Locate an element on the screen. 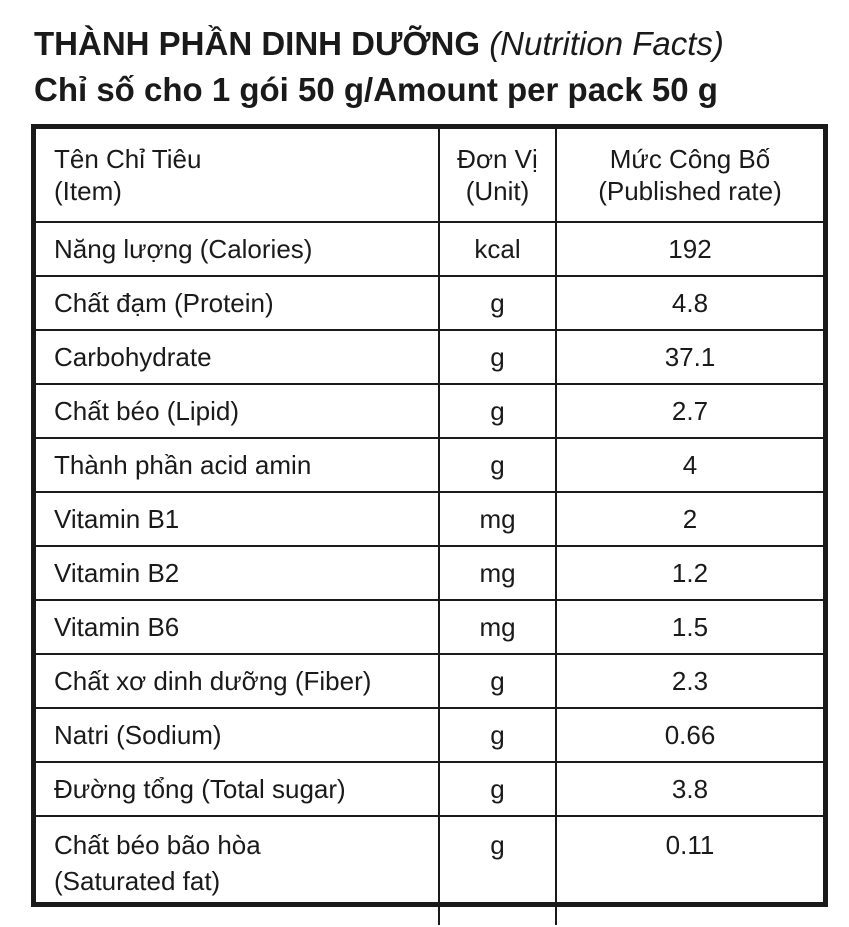 The height and width of the screenshot is (927, 849). row-name: Natri (Sodium) is located at coordinates (238, 735).